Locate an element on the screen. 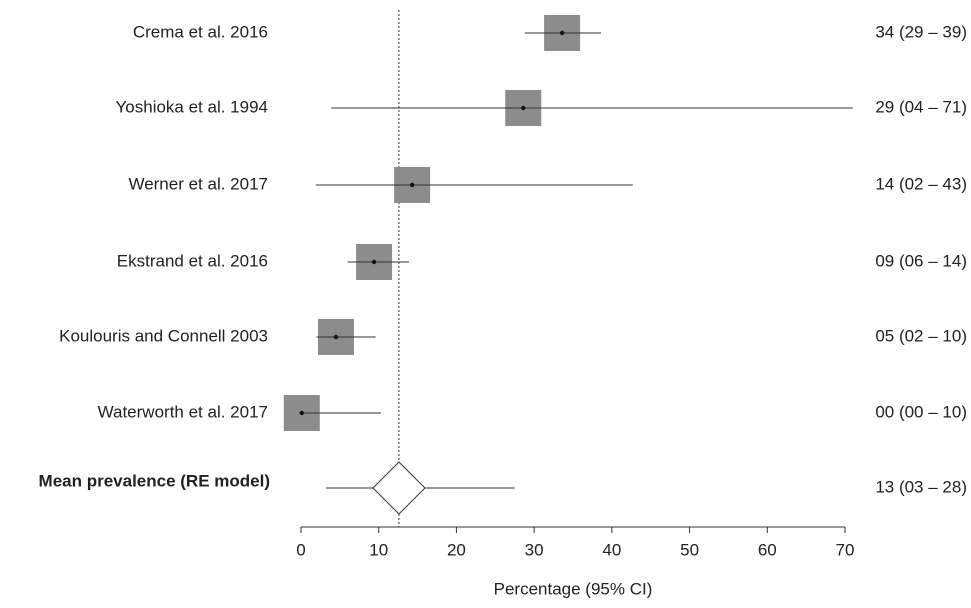  x-axis-label: Percentage (95% CI) is located at coordinates (573, 588).